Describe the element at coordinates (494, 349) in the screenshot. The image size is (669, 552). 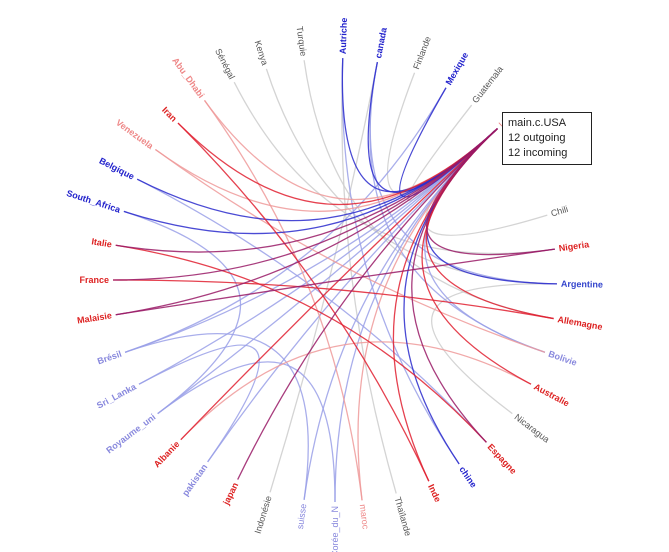
I see `link-nicaragua-argentine` at that location.